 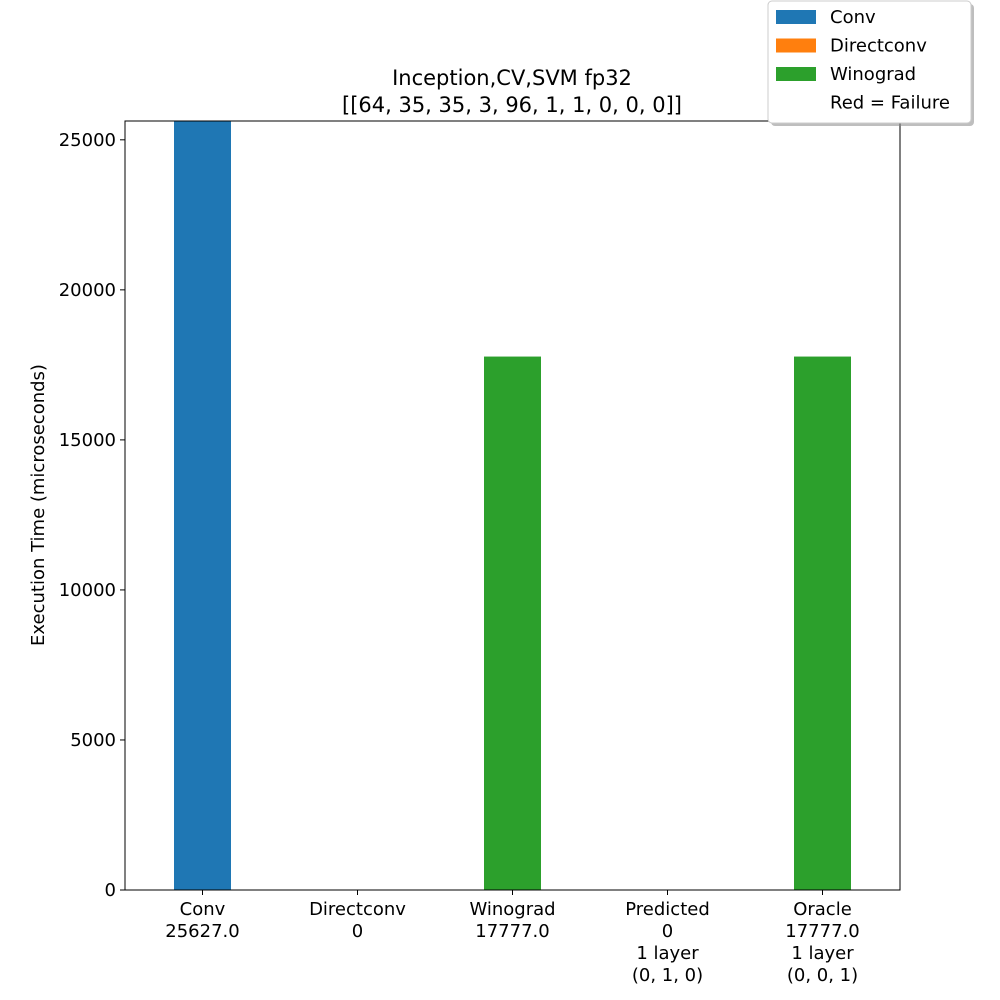 I want to click on x-tick-label-0-1: 25627.0, so click(x=202, y=931).